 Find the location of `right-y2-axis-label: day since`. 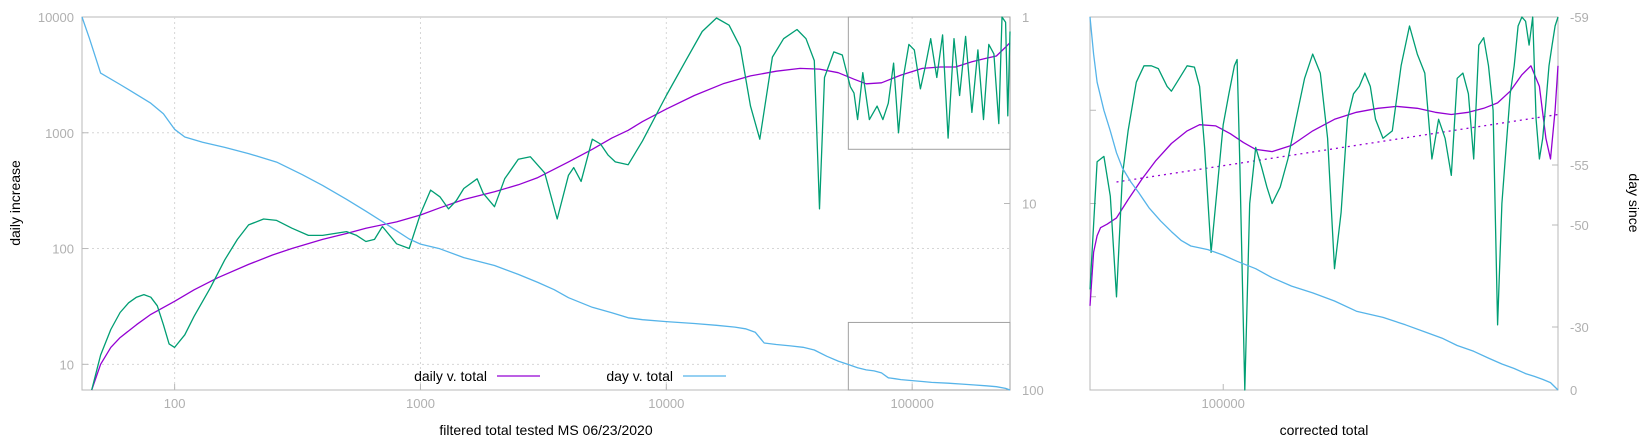

right-y2-axis-label: day since is located at coordinates (1633, 202).